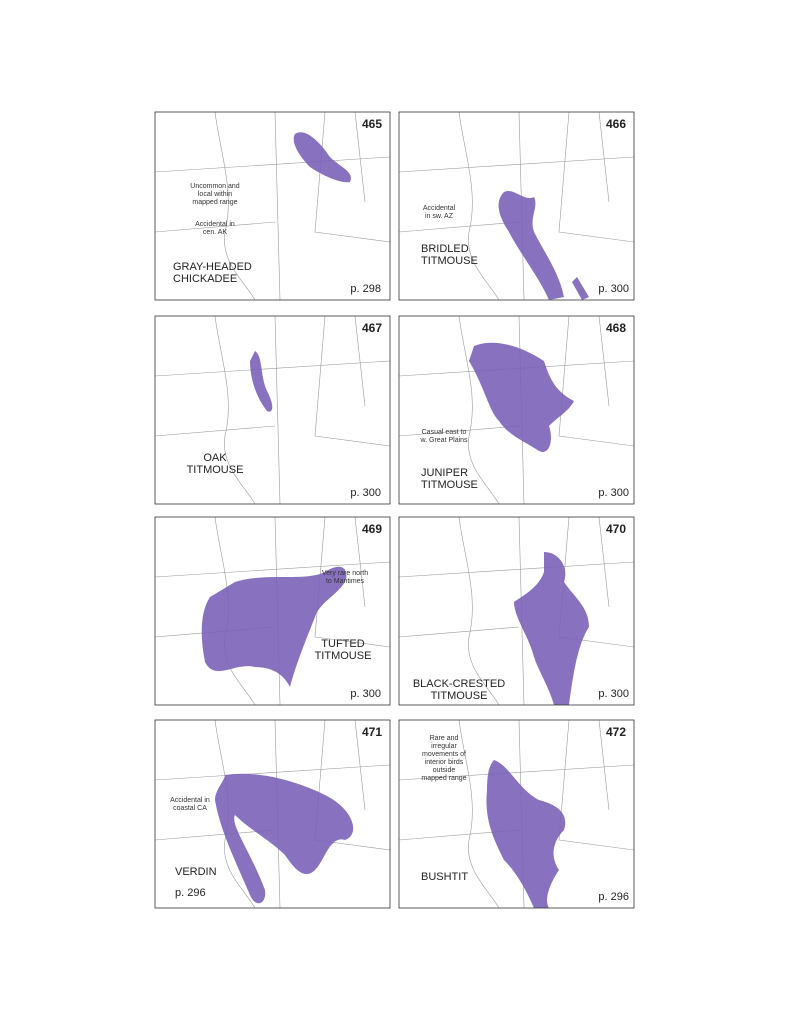  What do you see at coordinates (372, 732) in the screenshot?
I see `map-number: 471` at bounding box center [372, 732].